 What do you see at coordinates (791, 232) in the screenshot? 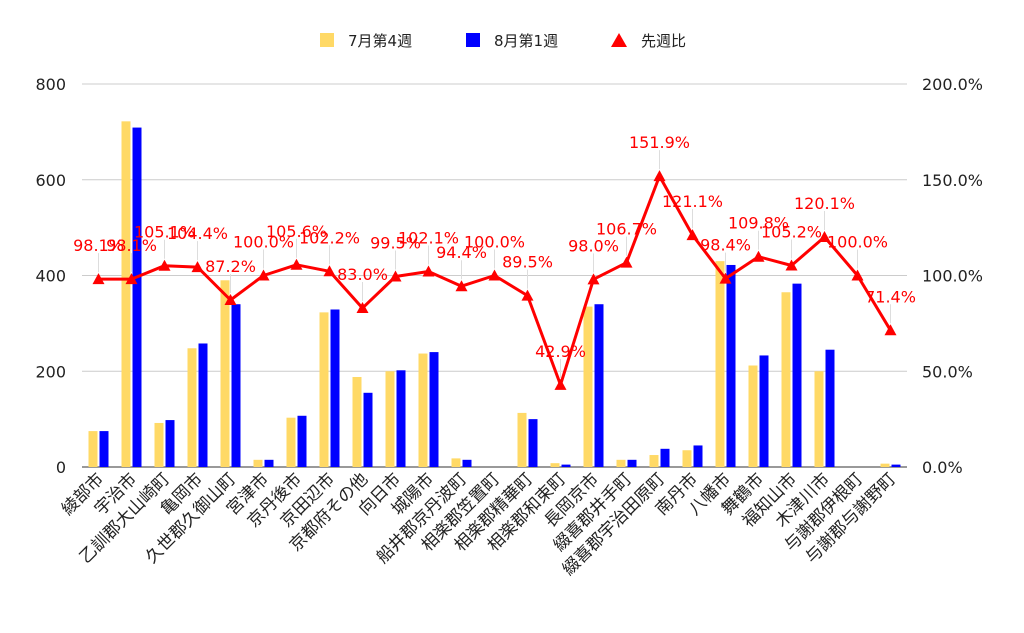
I see `ratio-data-label: 105.2%` at bounding box center [791, 232].